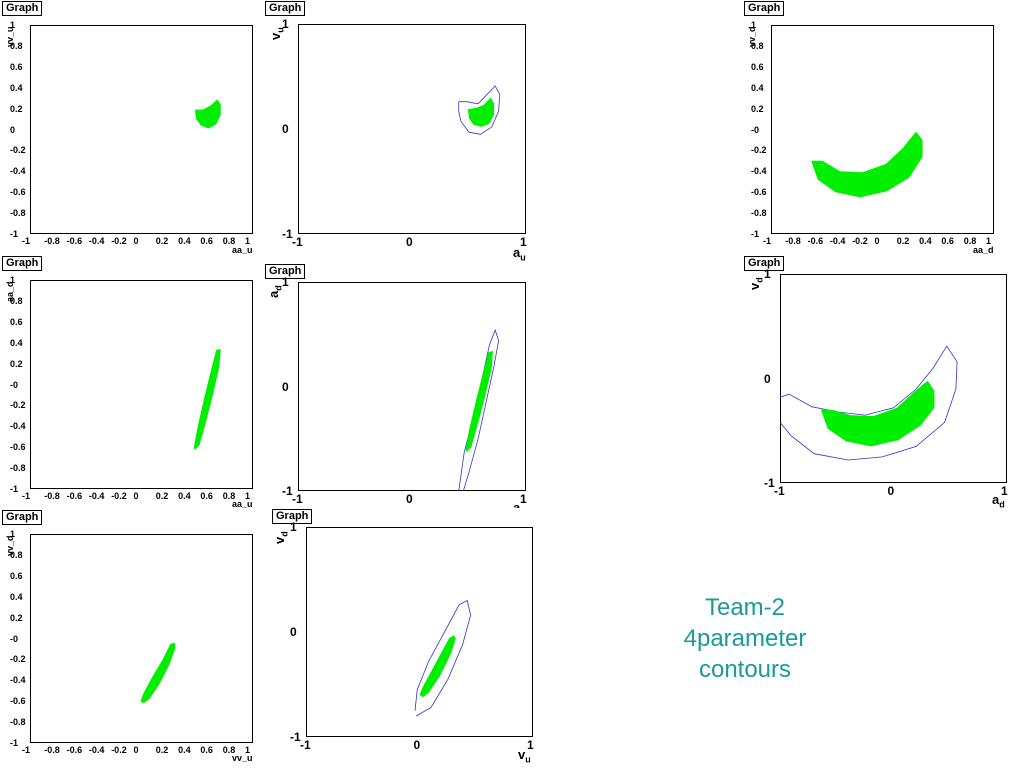  I want to click on y-axis-label: vu, so click(277, 33).